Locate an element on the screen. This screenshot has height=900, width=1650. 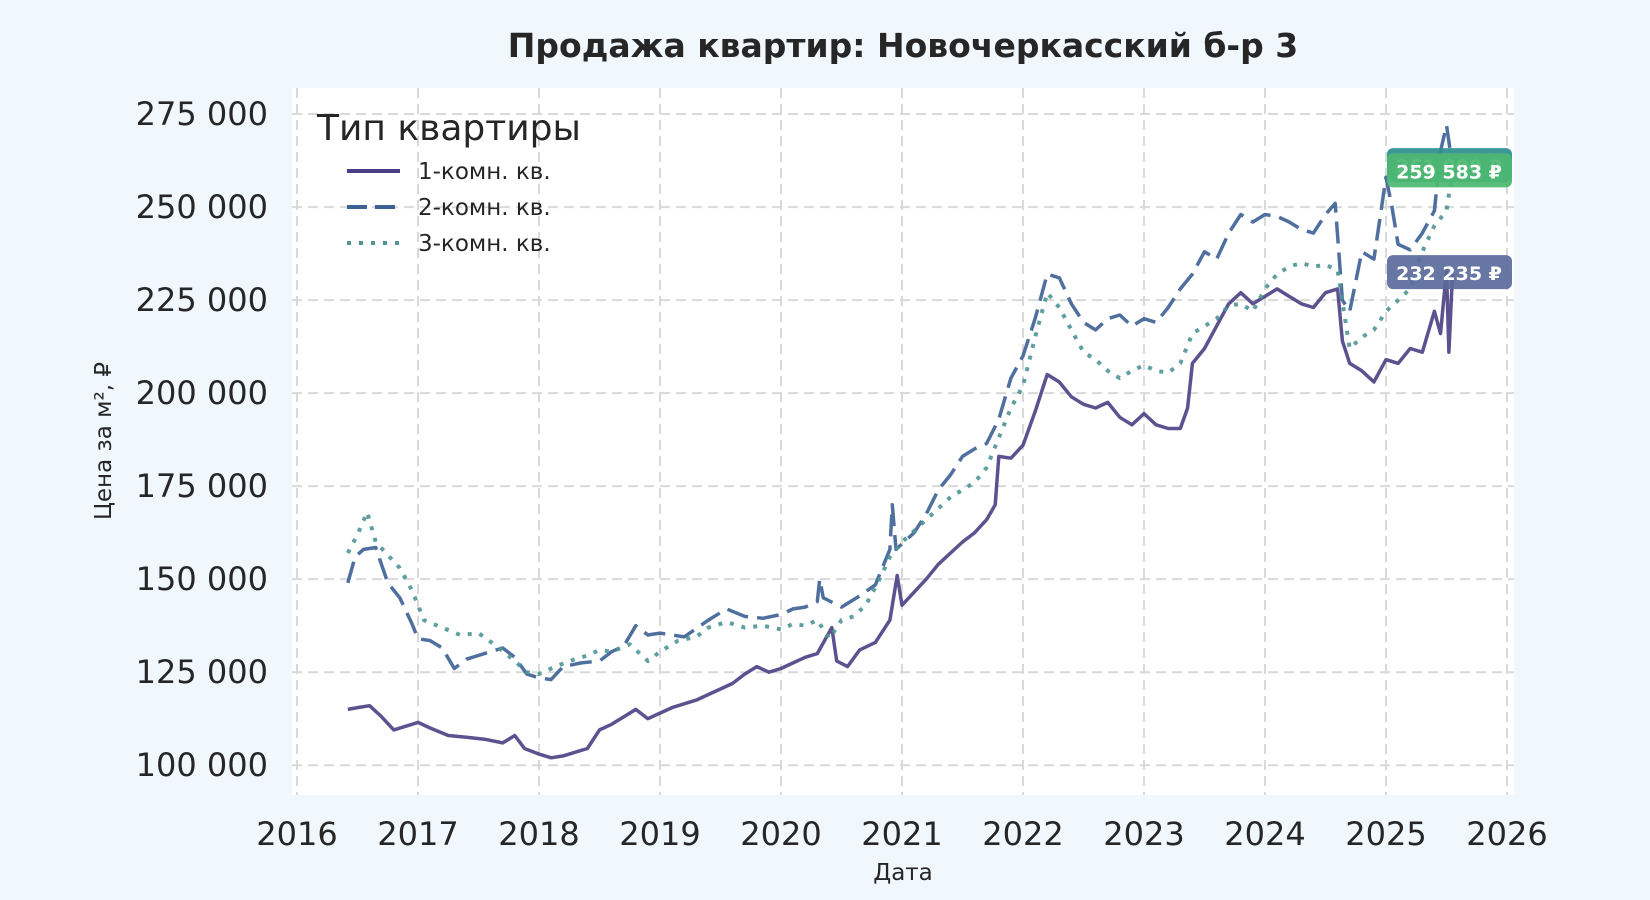
y-tick-label: 225 000 is located at coordinates (202, 300).